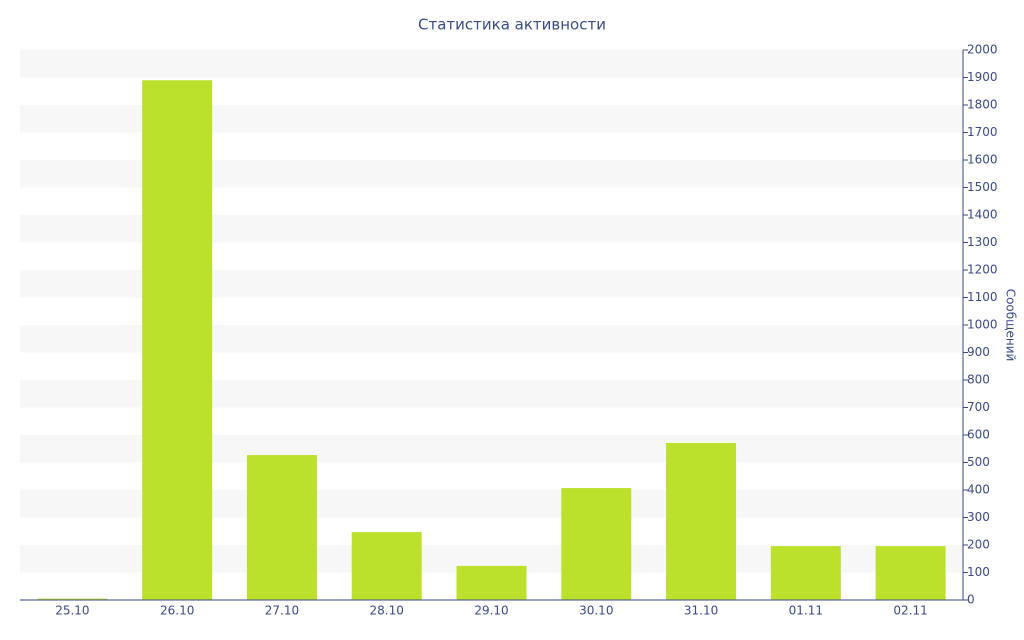 The width and height of the screenshot is (1024, 640). I want to click on y-tick-label: 1700, so click(982, 132).